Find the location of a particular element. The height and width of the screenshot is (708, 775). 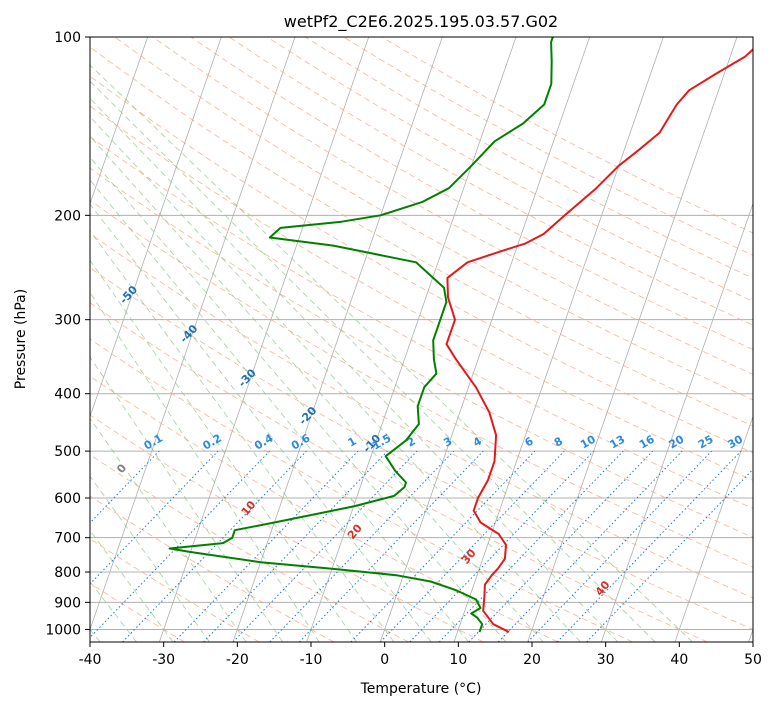

x-tick-label: -10 is located at coordinates (311, 660).